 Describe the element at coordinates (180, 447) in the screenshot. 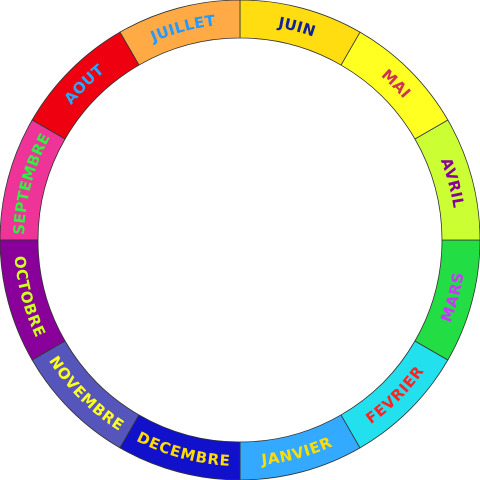

I see `month-segment-decembre` at that location.